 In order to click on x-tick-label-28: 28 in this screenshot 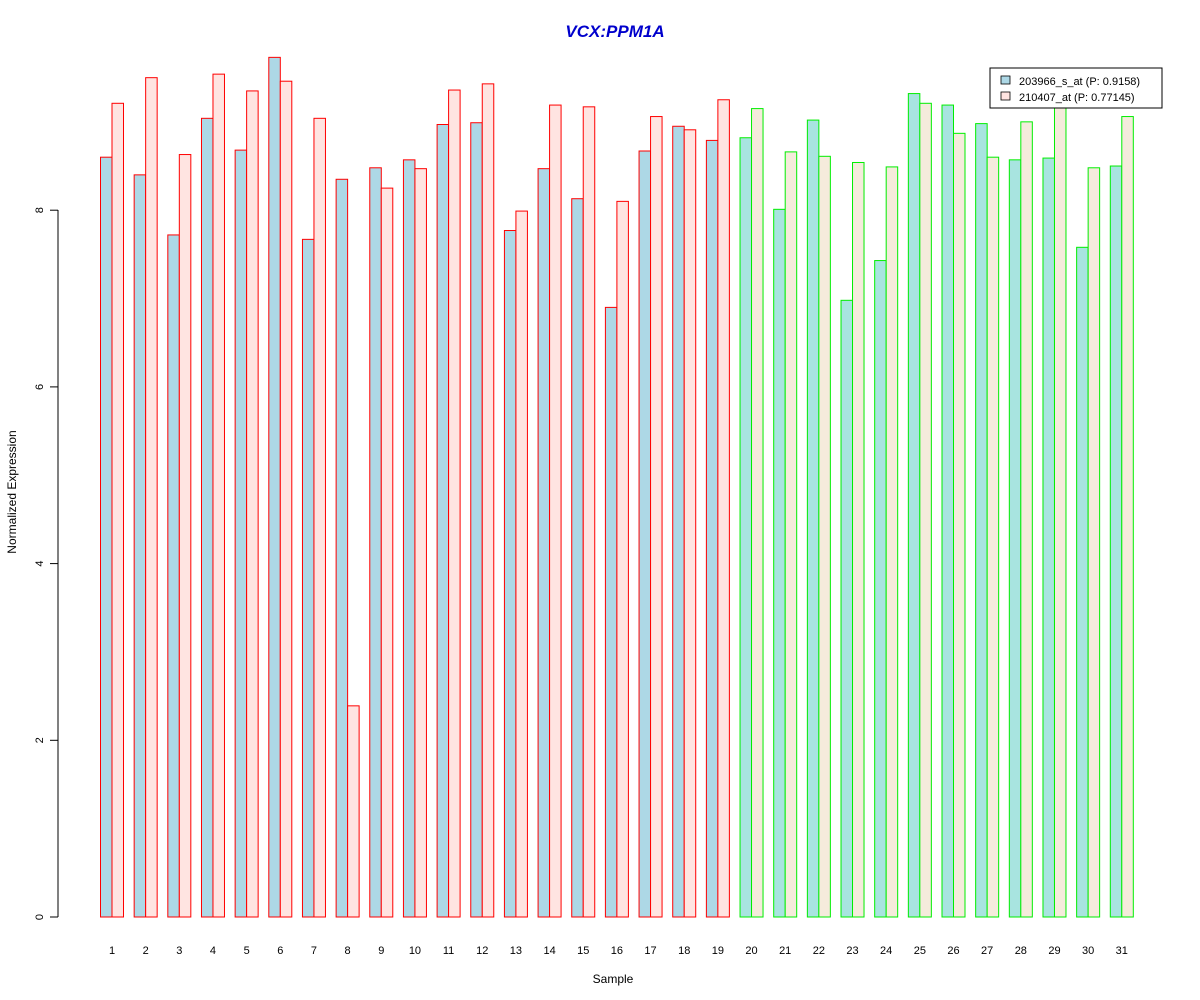, I will do `click(1021, 951)`.